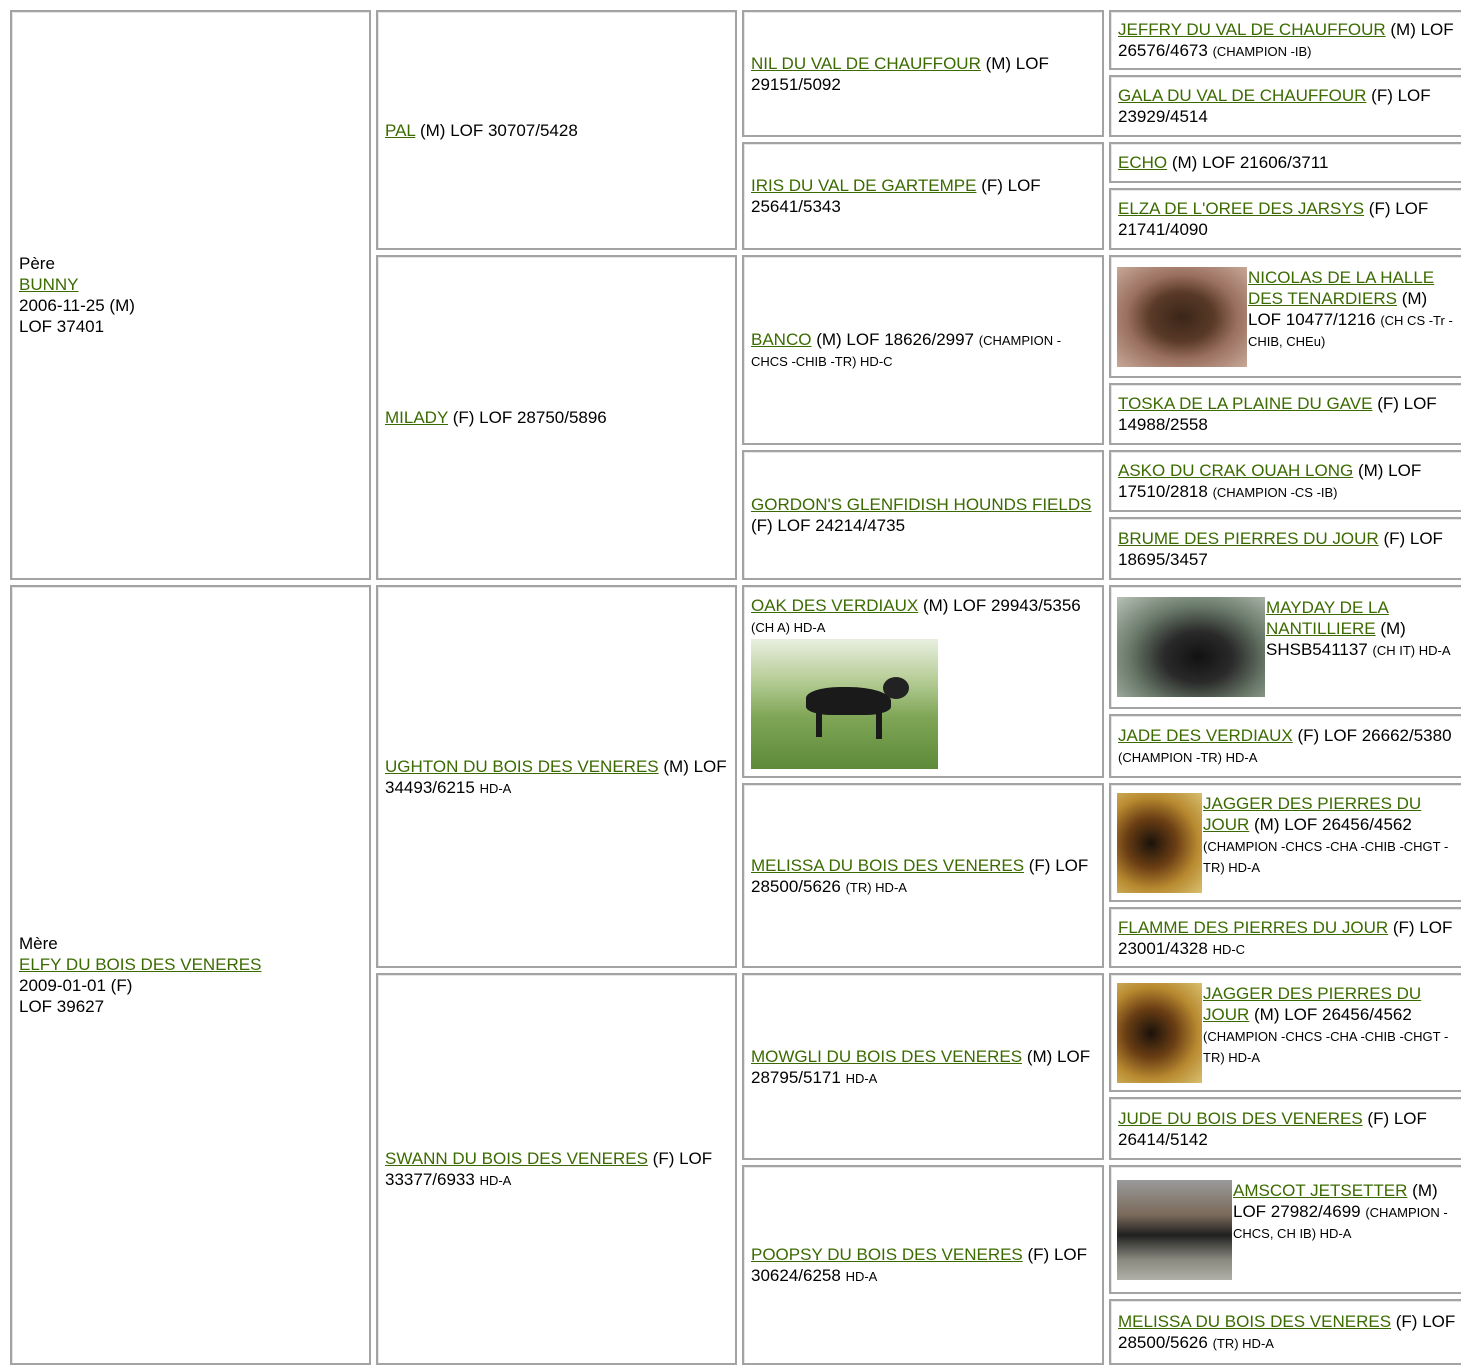 The height and width of the screenshot is (1365, 1461). What do you see at coordinates (190, 295) in the screenshot?
I see `pedigree-cell: Père BUNNY 2006-11-25 (M) LOF 37401` at bounding box center [190, 295].